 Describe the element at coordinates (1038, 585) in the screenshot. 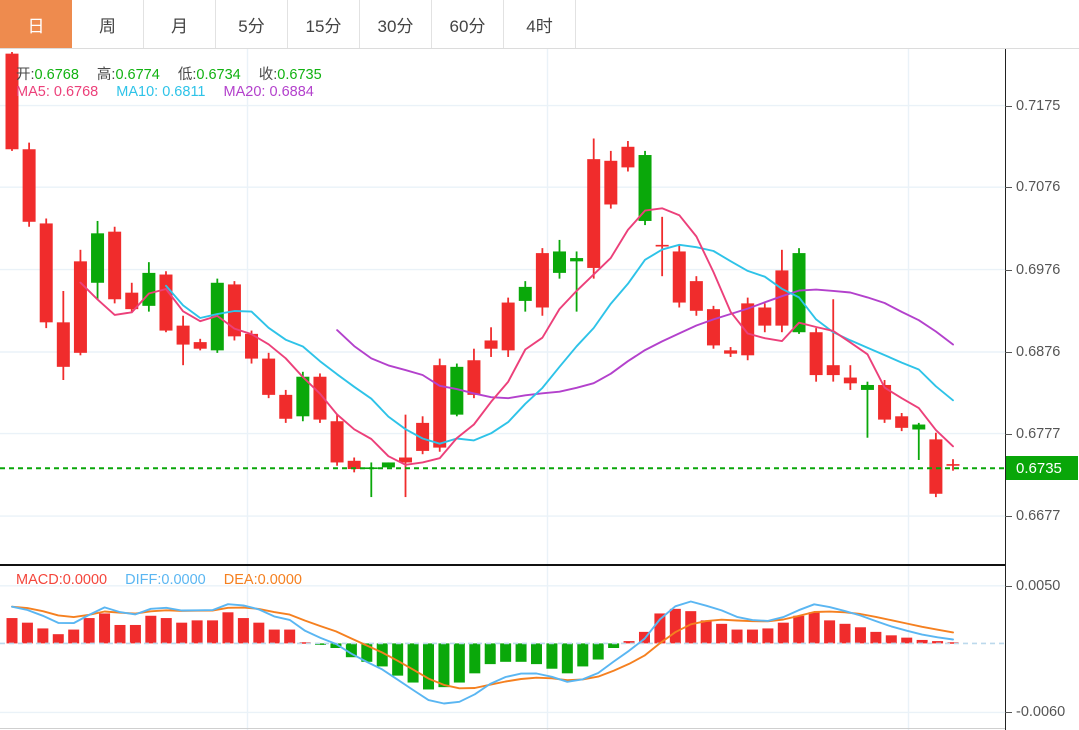

I see `macd-tick-label: 0.0050` at that location.